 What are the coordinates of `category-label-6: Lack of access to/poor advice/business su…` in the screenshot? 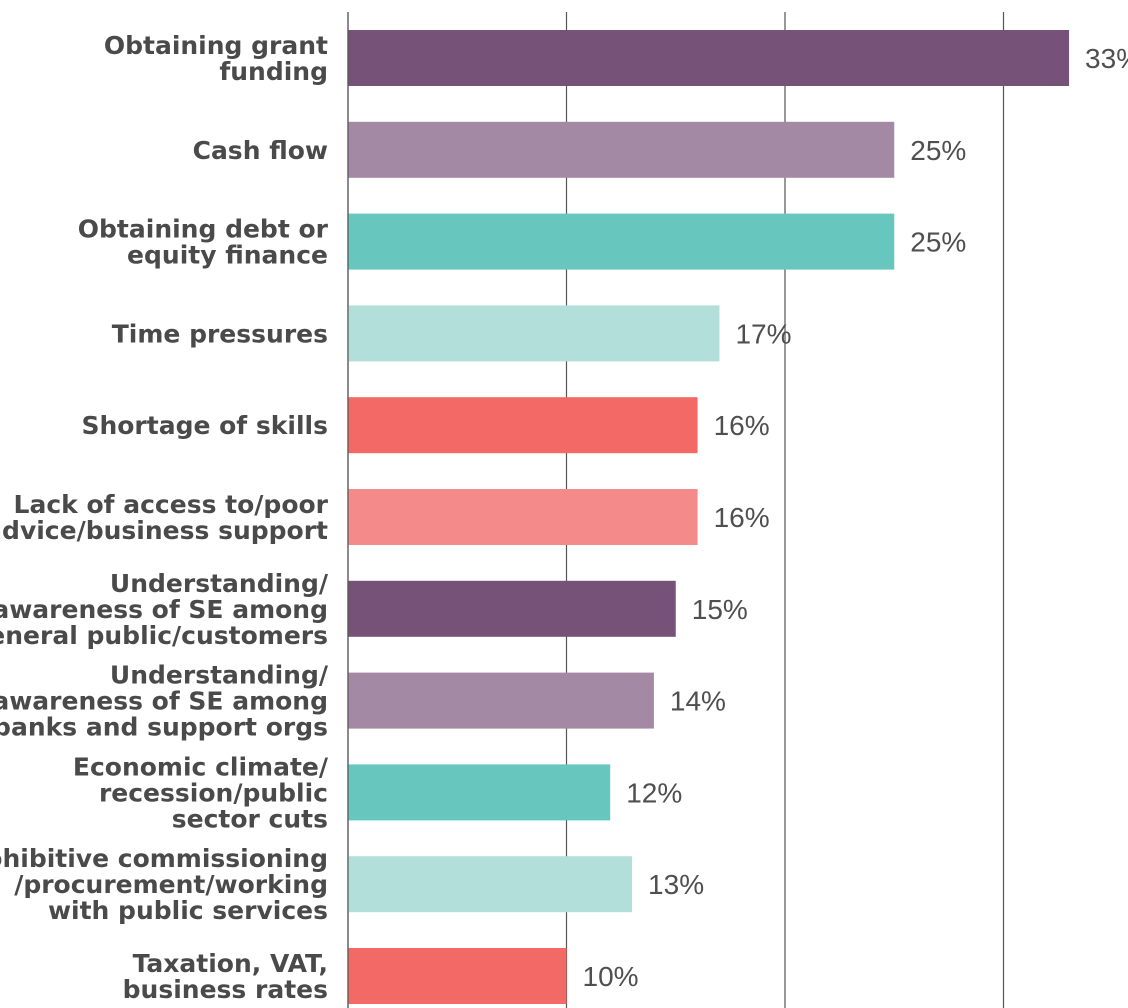 It's located at (164, 517).